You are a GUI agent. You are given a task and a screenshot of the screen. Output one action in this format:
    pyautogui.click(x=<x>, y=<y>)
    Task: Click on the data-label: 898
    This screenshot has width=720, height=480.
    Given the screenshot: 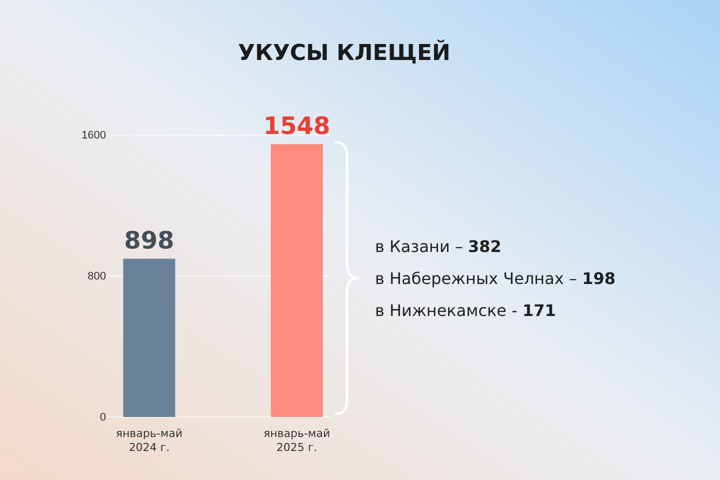 What is the action you would take?
    pyautogui.click(x=149, y=240)
    